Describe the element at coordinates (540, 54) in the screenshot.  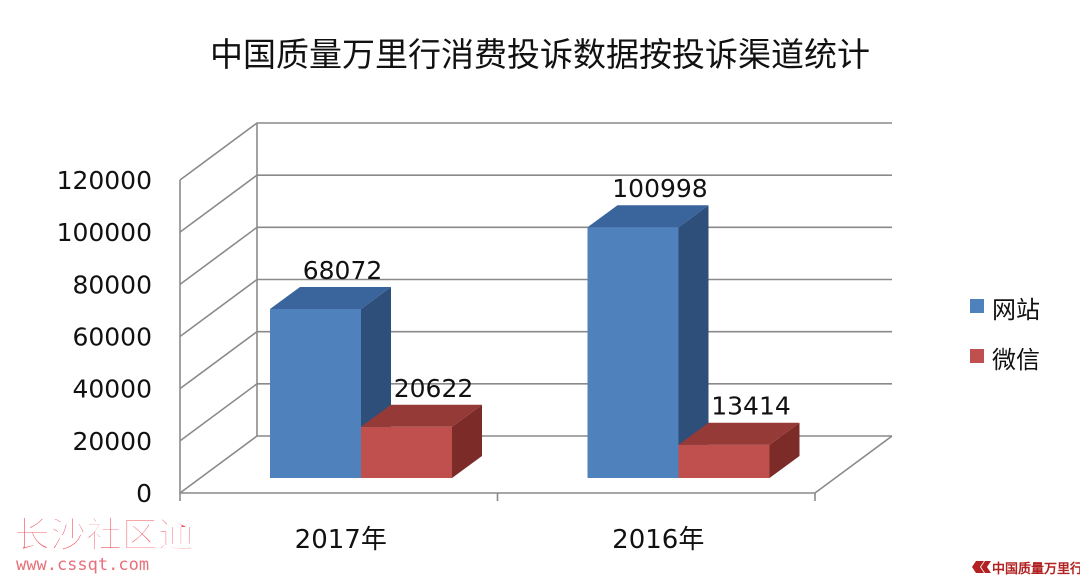
I see `chart-title: 中国质量万里行消费投诉数据按投诉渠道统计` at that location.